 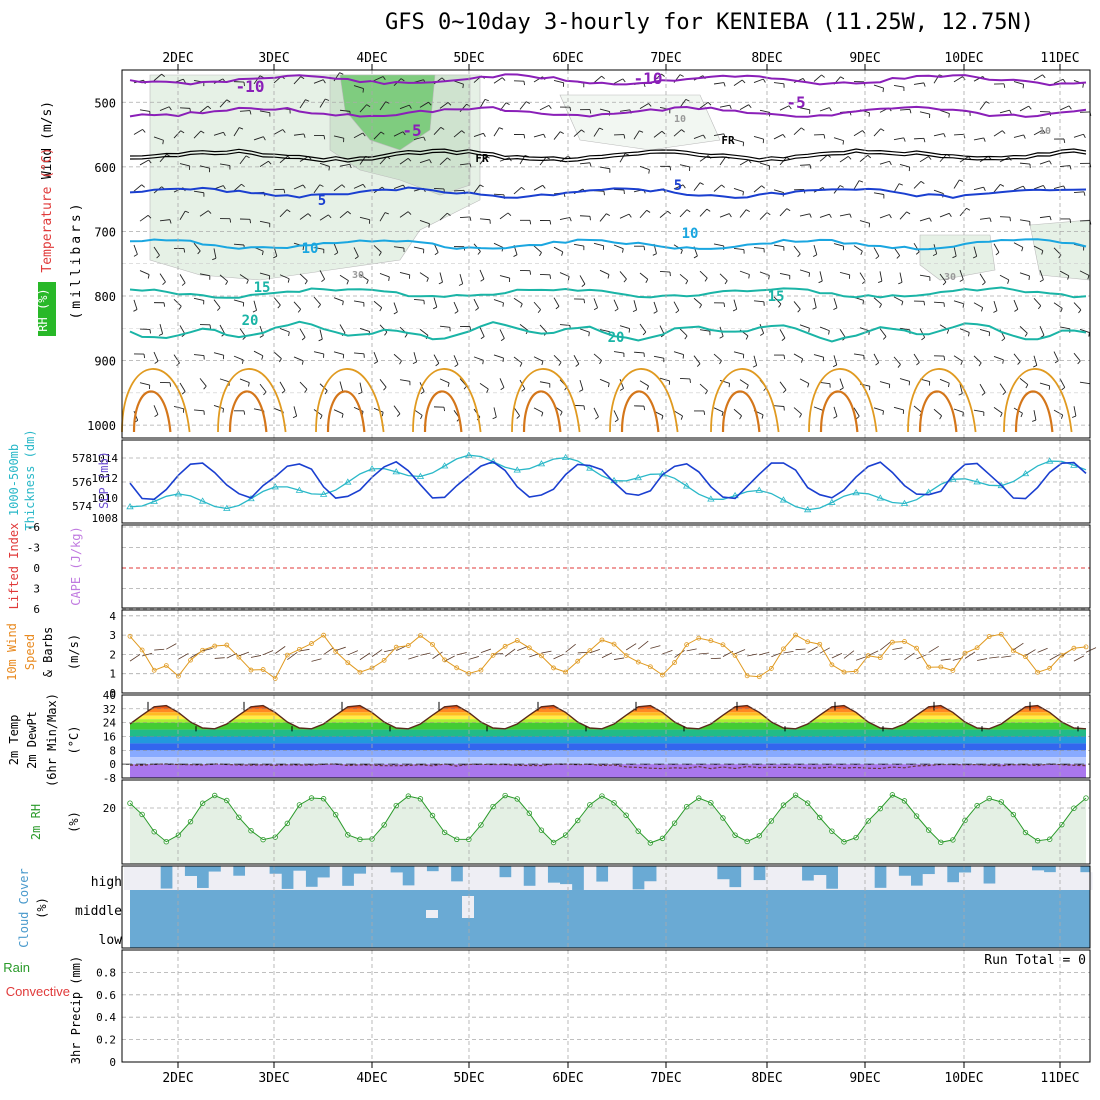 I want to click on y-axis-label: 2m Temp, so click(x=14, y=740).